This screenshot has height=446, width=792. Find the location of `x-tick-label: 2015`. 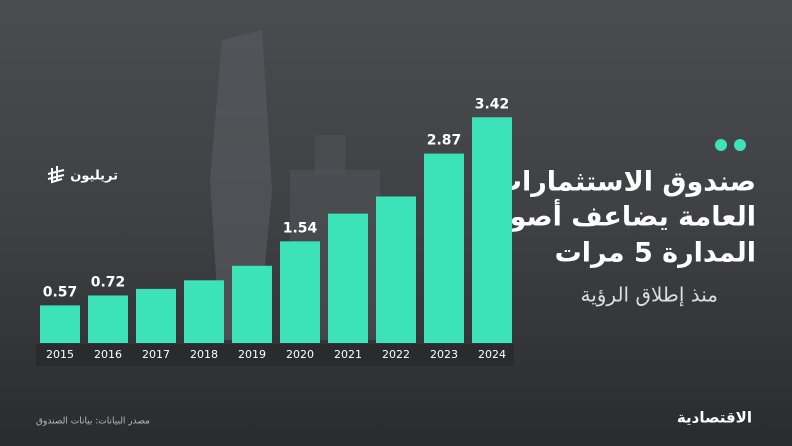

x-tick-label: 2015 is located at coordinates (60, 354).